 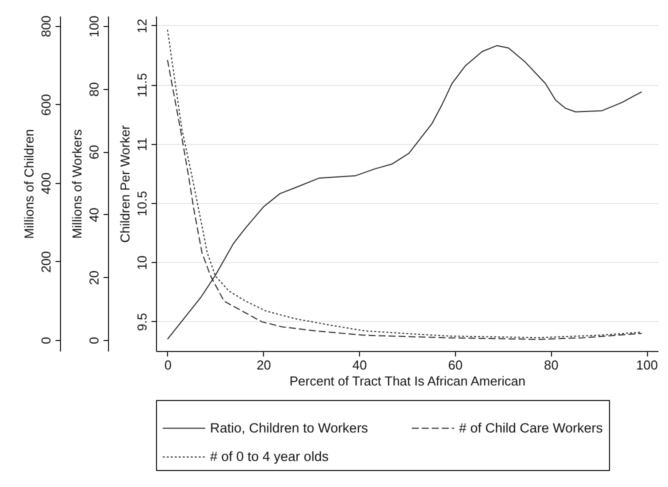 What do you see at coordinates (264, 365) in the screenshot?
I see `x-tick-label: 20` at bounding box center [264, 365].